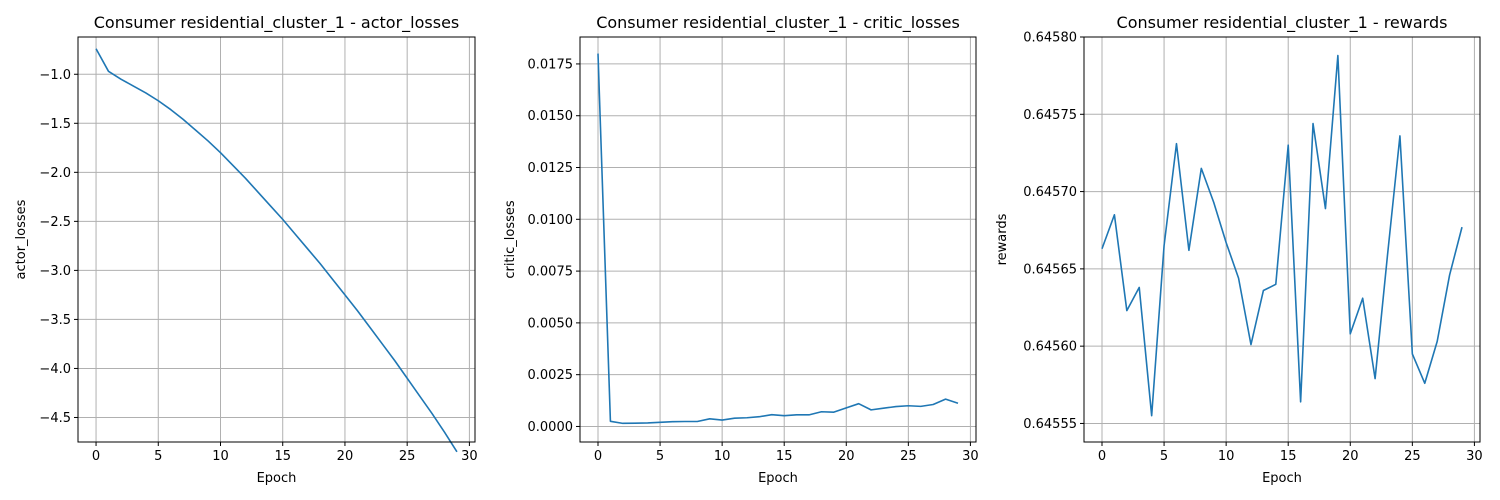  Describe the element at coordinates (55, 320) in the screenshot. I see `actor-losses-y-tick-label: −3.5` at that location.